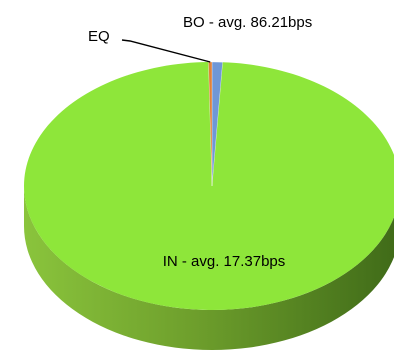 The image size is (394, 363). I want to click on leader-lines, so click(166, 51).